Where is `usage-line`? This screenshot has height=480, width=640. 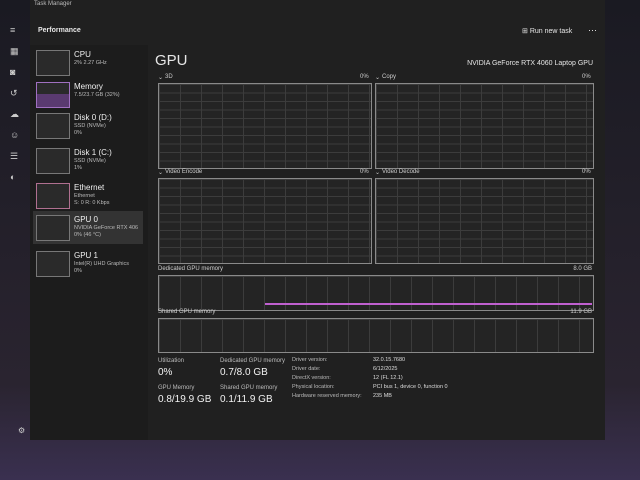 usage-line is located at coordinates (428, 304).